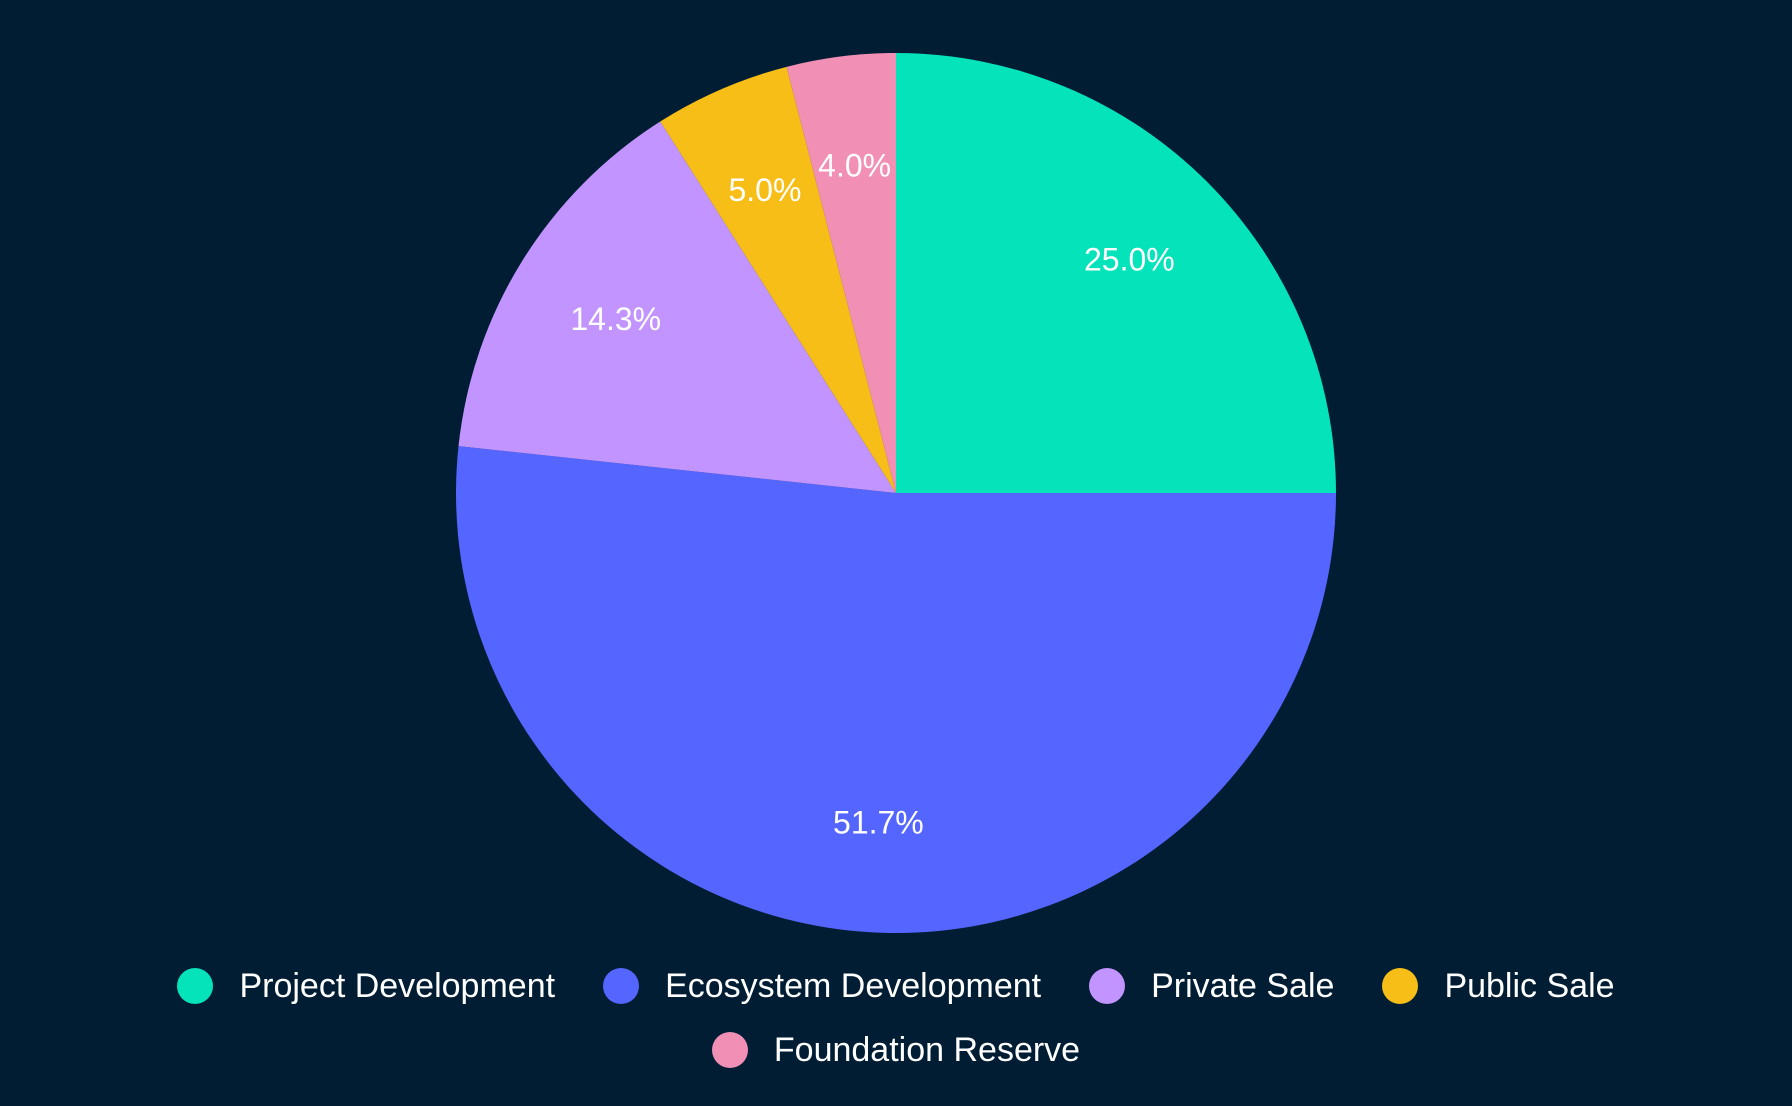 Image resolution: width=1792 pixels, height=1106 pixels. I want to click on slice-label: 5.0%, so click(764, 190).